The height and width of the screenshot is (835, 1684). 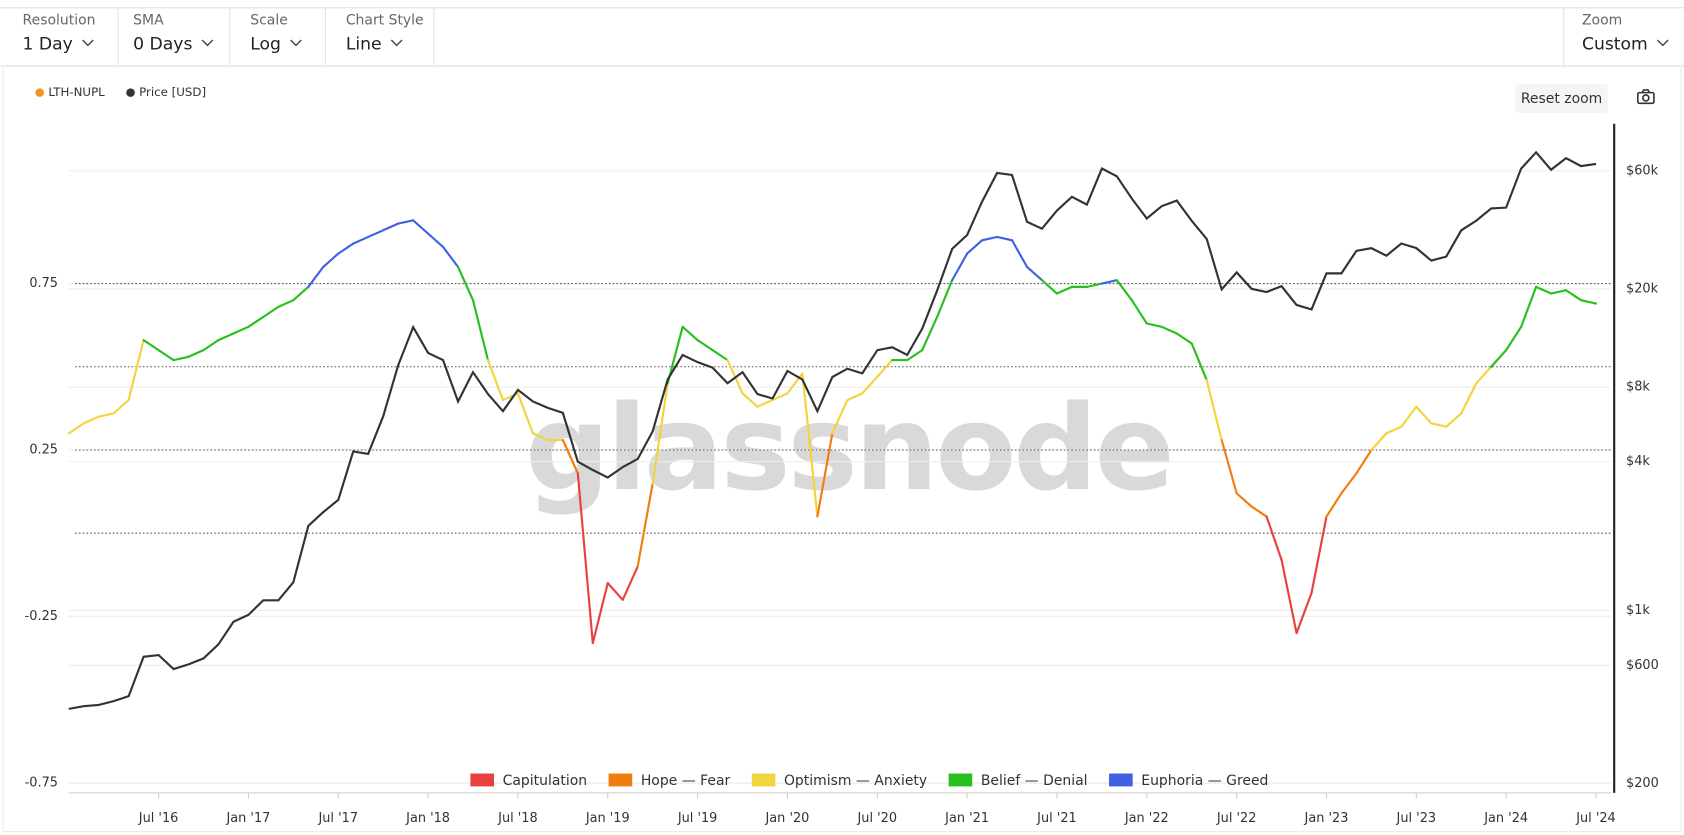 I want to click on zone-legend-label: Euphoria — Greed, so click(x=1204, y=781).